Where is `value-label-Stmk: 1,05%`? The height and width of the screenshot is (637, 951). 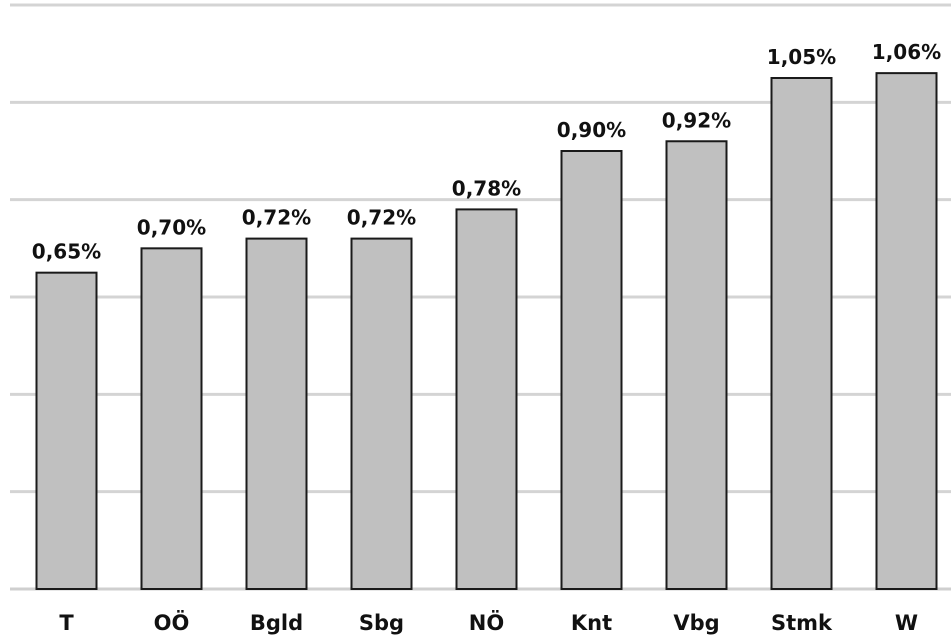
value-label-Stmk: 1,05% is located at coordinates (801, 57).